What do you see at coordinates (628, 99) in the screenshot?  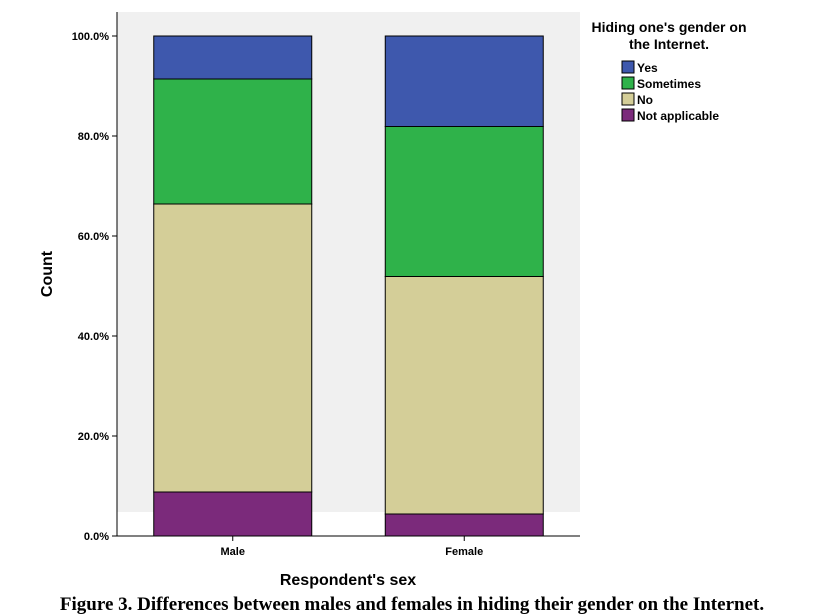 I see `legend-swatch-no` at bounding box center [628, 99].